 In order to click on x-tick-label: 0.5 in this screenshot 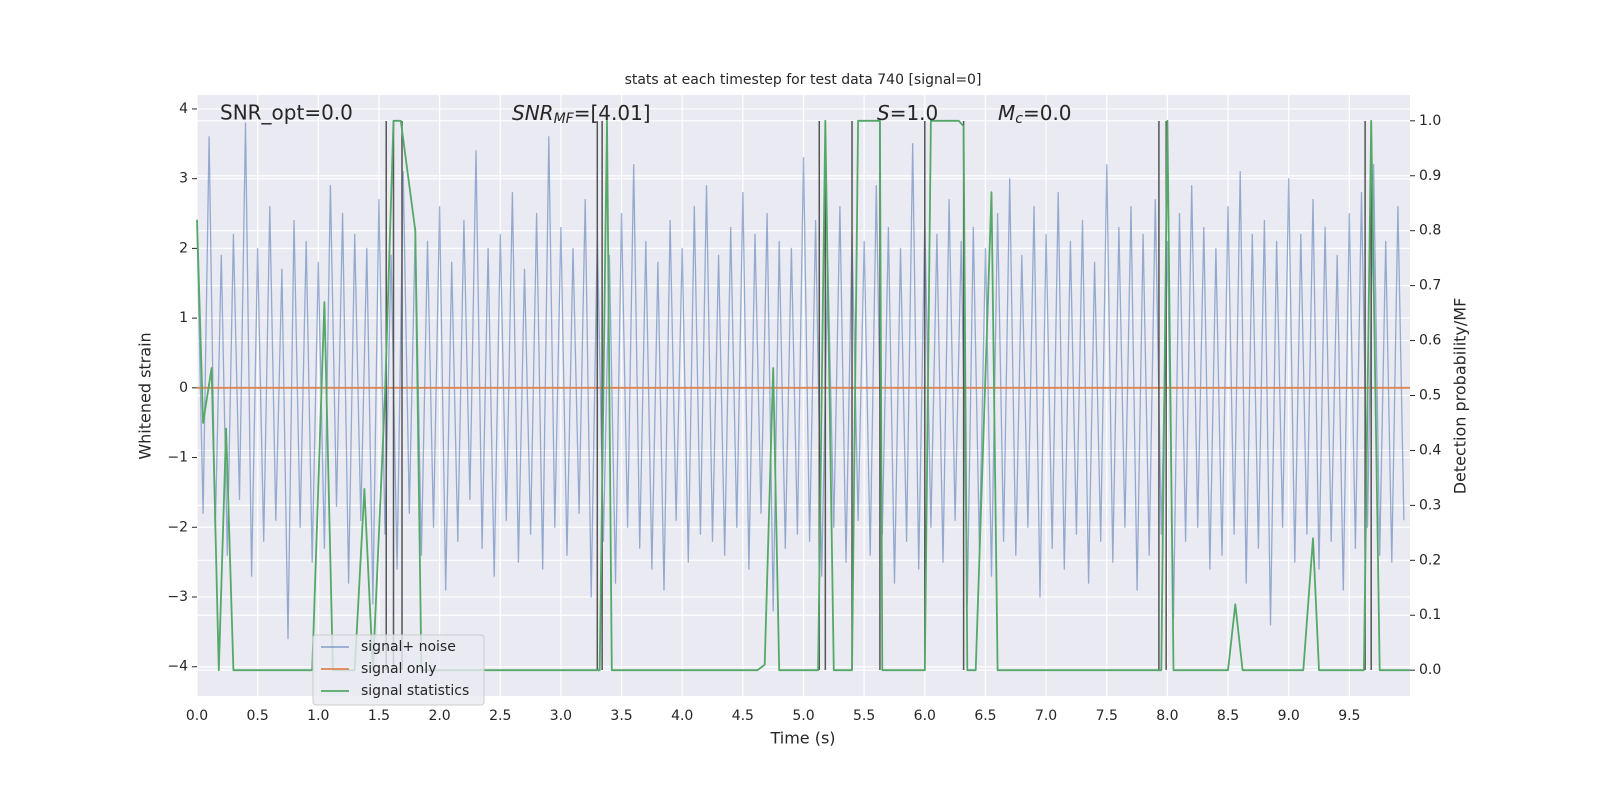, I will do `click(258, 716)`.